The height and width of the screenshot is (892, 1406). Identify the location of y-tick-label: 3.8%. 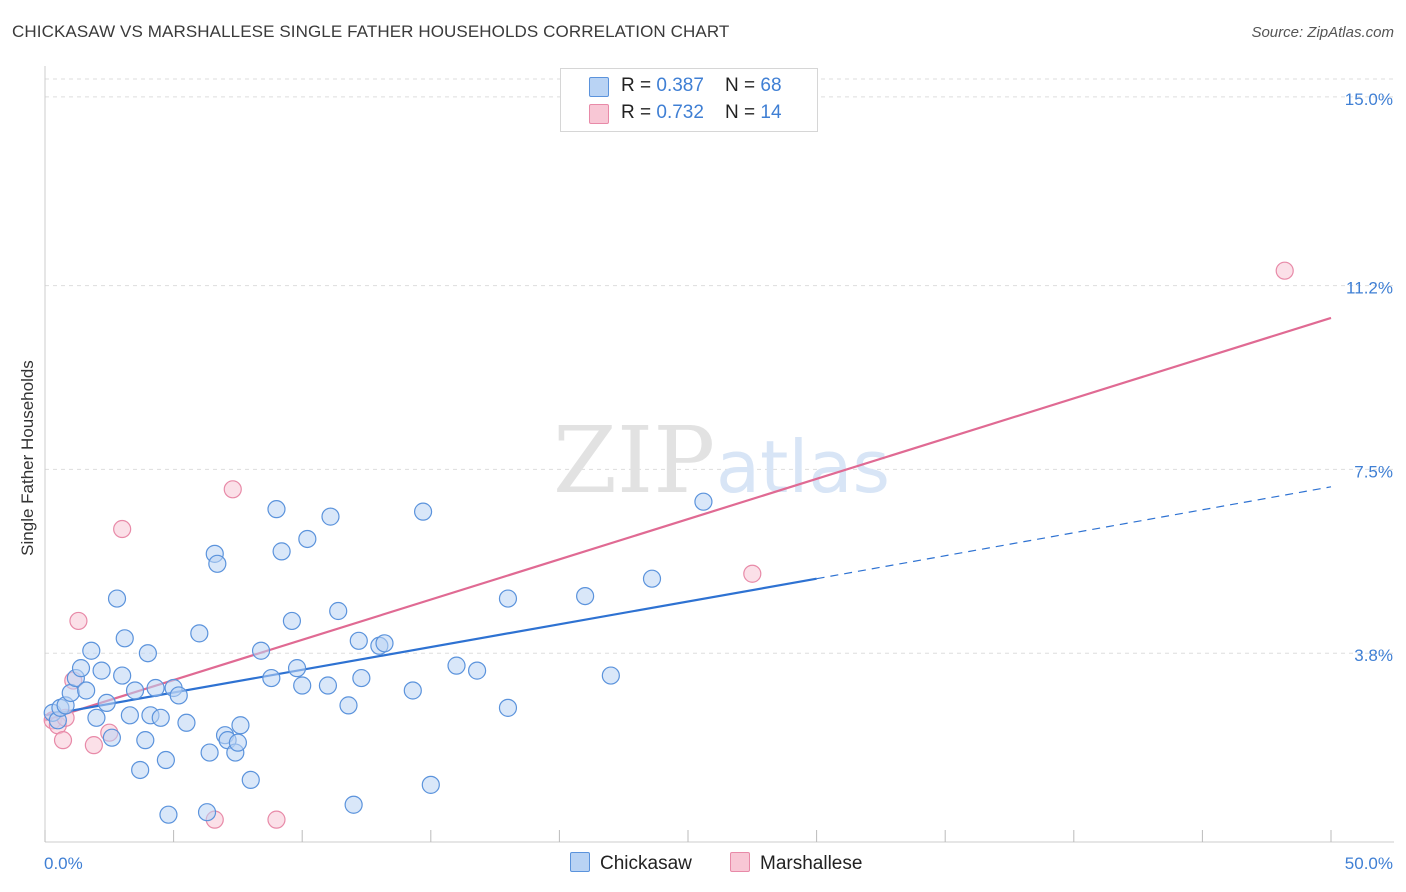
(1373, 655).